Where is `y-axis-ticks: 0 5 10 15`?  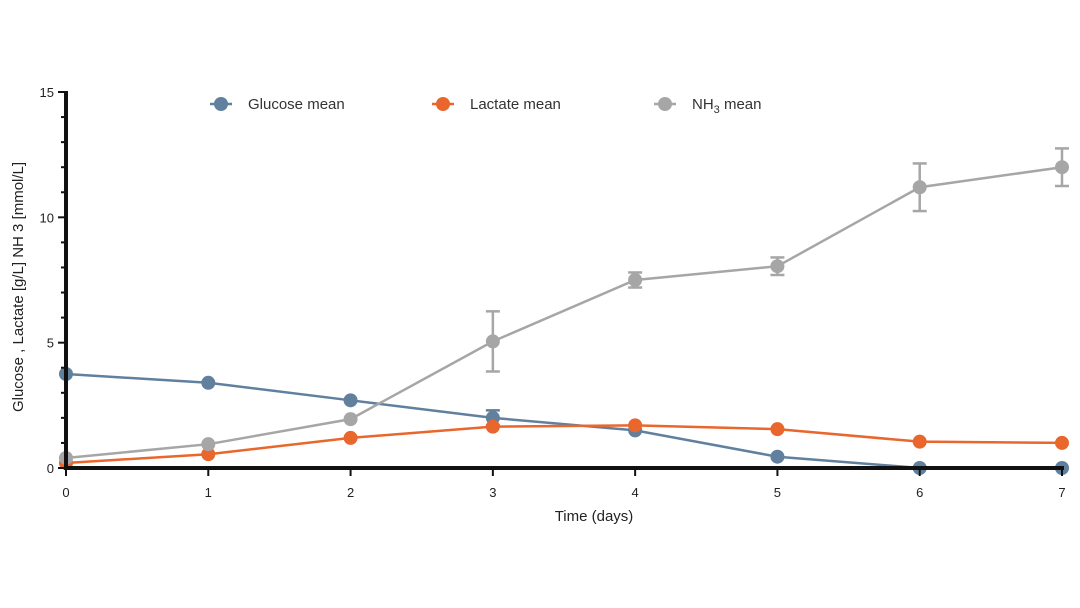 y-axis-ticks: 0 5 10 15 is located at coordinates (53, 280).